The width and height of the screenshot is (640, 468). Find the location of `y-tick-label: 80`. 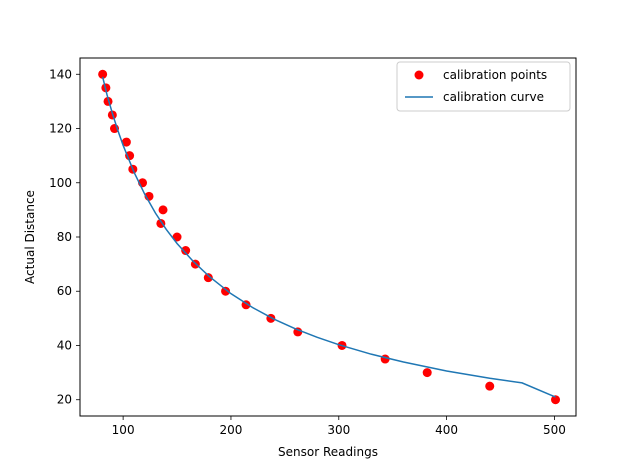

y-tick-label: 80 is located at coordinates (64, 237).